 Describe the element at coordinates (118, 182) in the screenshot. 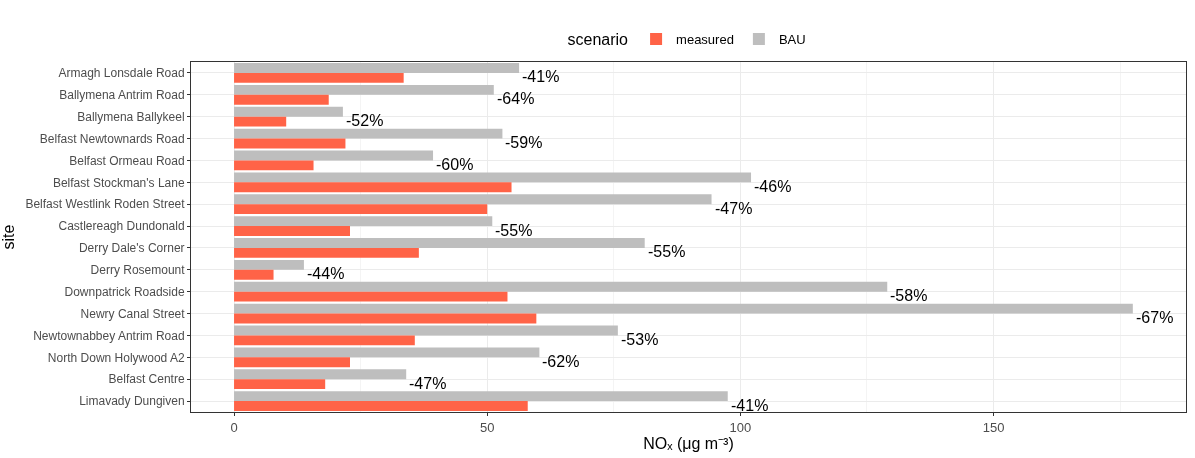

I see `y-tick-label: Belfast Stockman's Lane` at that location.